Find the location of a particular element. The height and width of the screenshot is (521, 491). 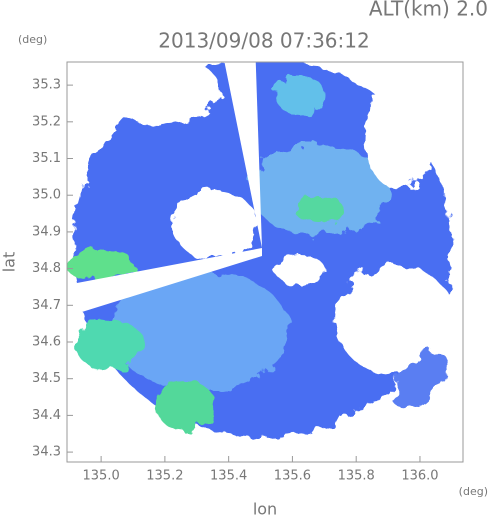

y-tick-label: 34.7 is located at coordinates (46, 305).